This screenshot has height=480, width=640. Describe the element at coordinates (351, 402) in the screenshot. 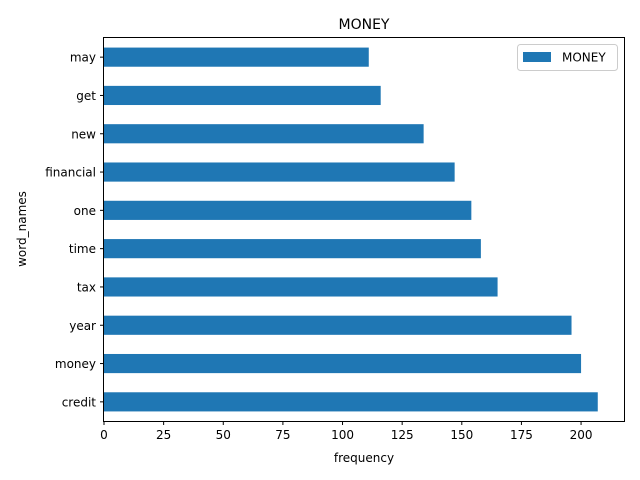

I see `bar-credit` at that location.